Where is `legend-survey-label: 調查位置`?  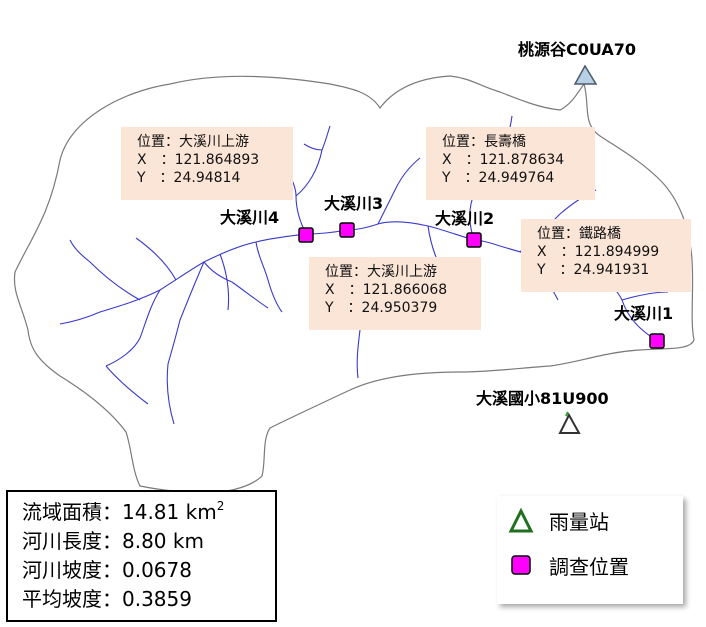 legend-survey-label: 調查位置 is located at coordinates (589, 567).